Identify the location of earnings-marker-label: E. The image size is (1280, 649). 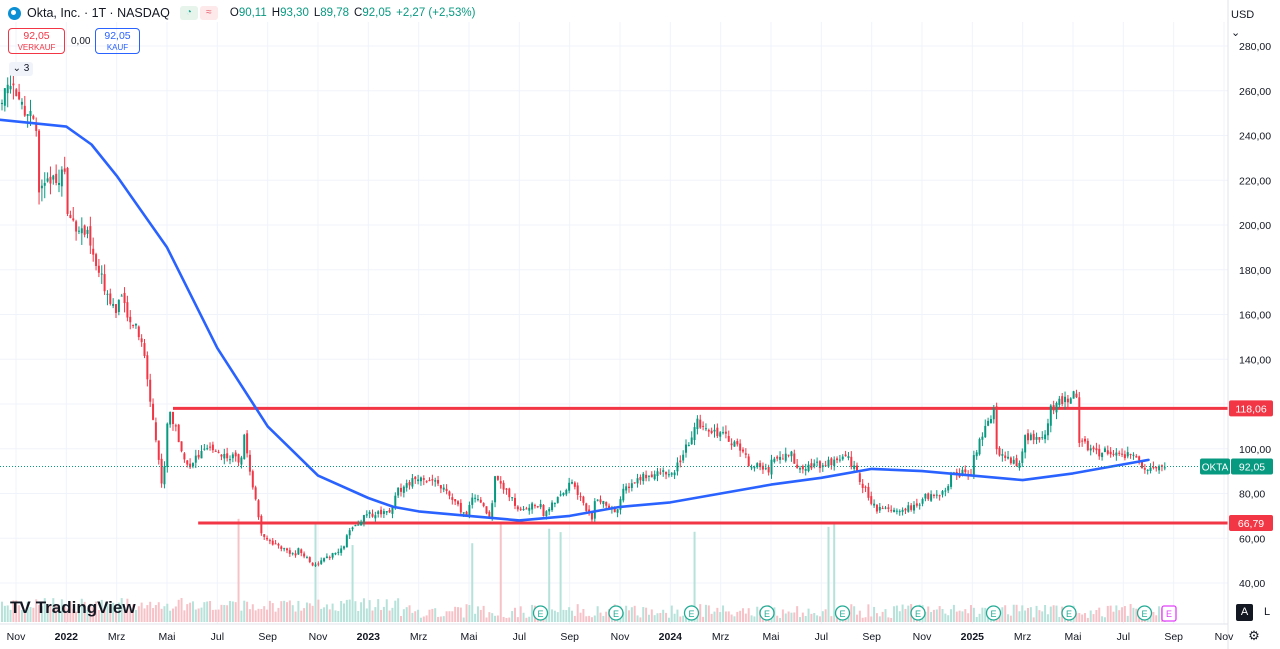
(1069, 614).